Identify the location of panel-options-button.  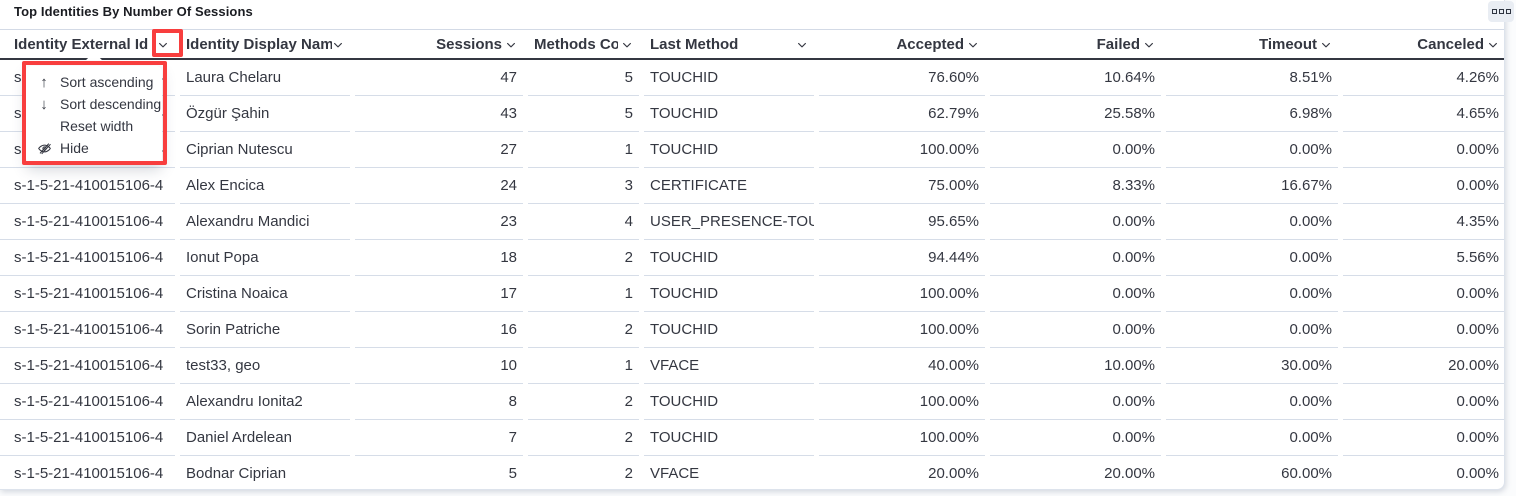
(1501, 11).